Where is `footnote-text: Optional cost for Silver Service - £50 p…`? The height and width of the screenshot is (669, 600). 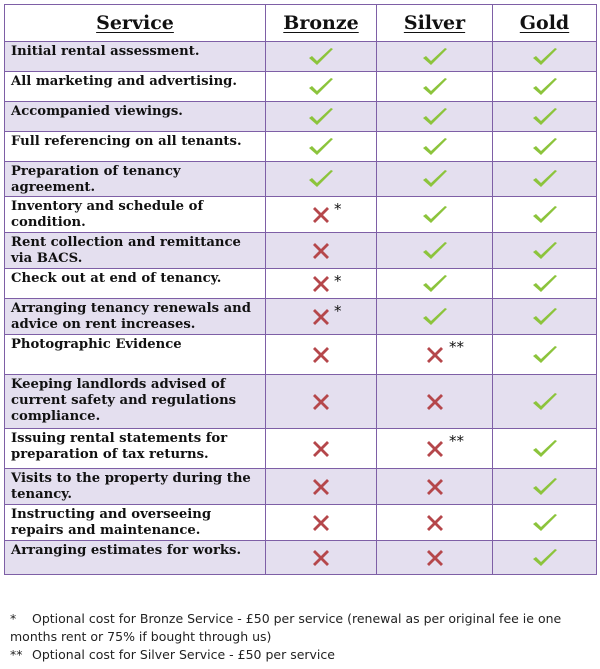
footnote-text: Optional cost for Silver Service - £50 p… is located at coordinates (183, 654).